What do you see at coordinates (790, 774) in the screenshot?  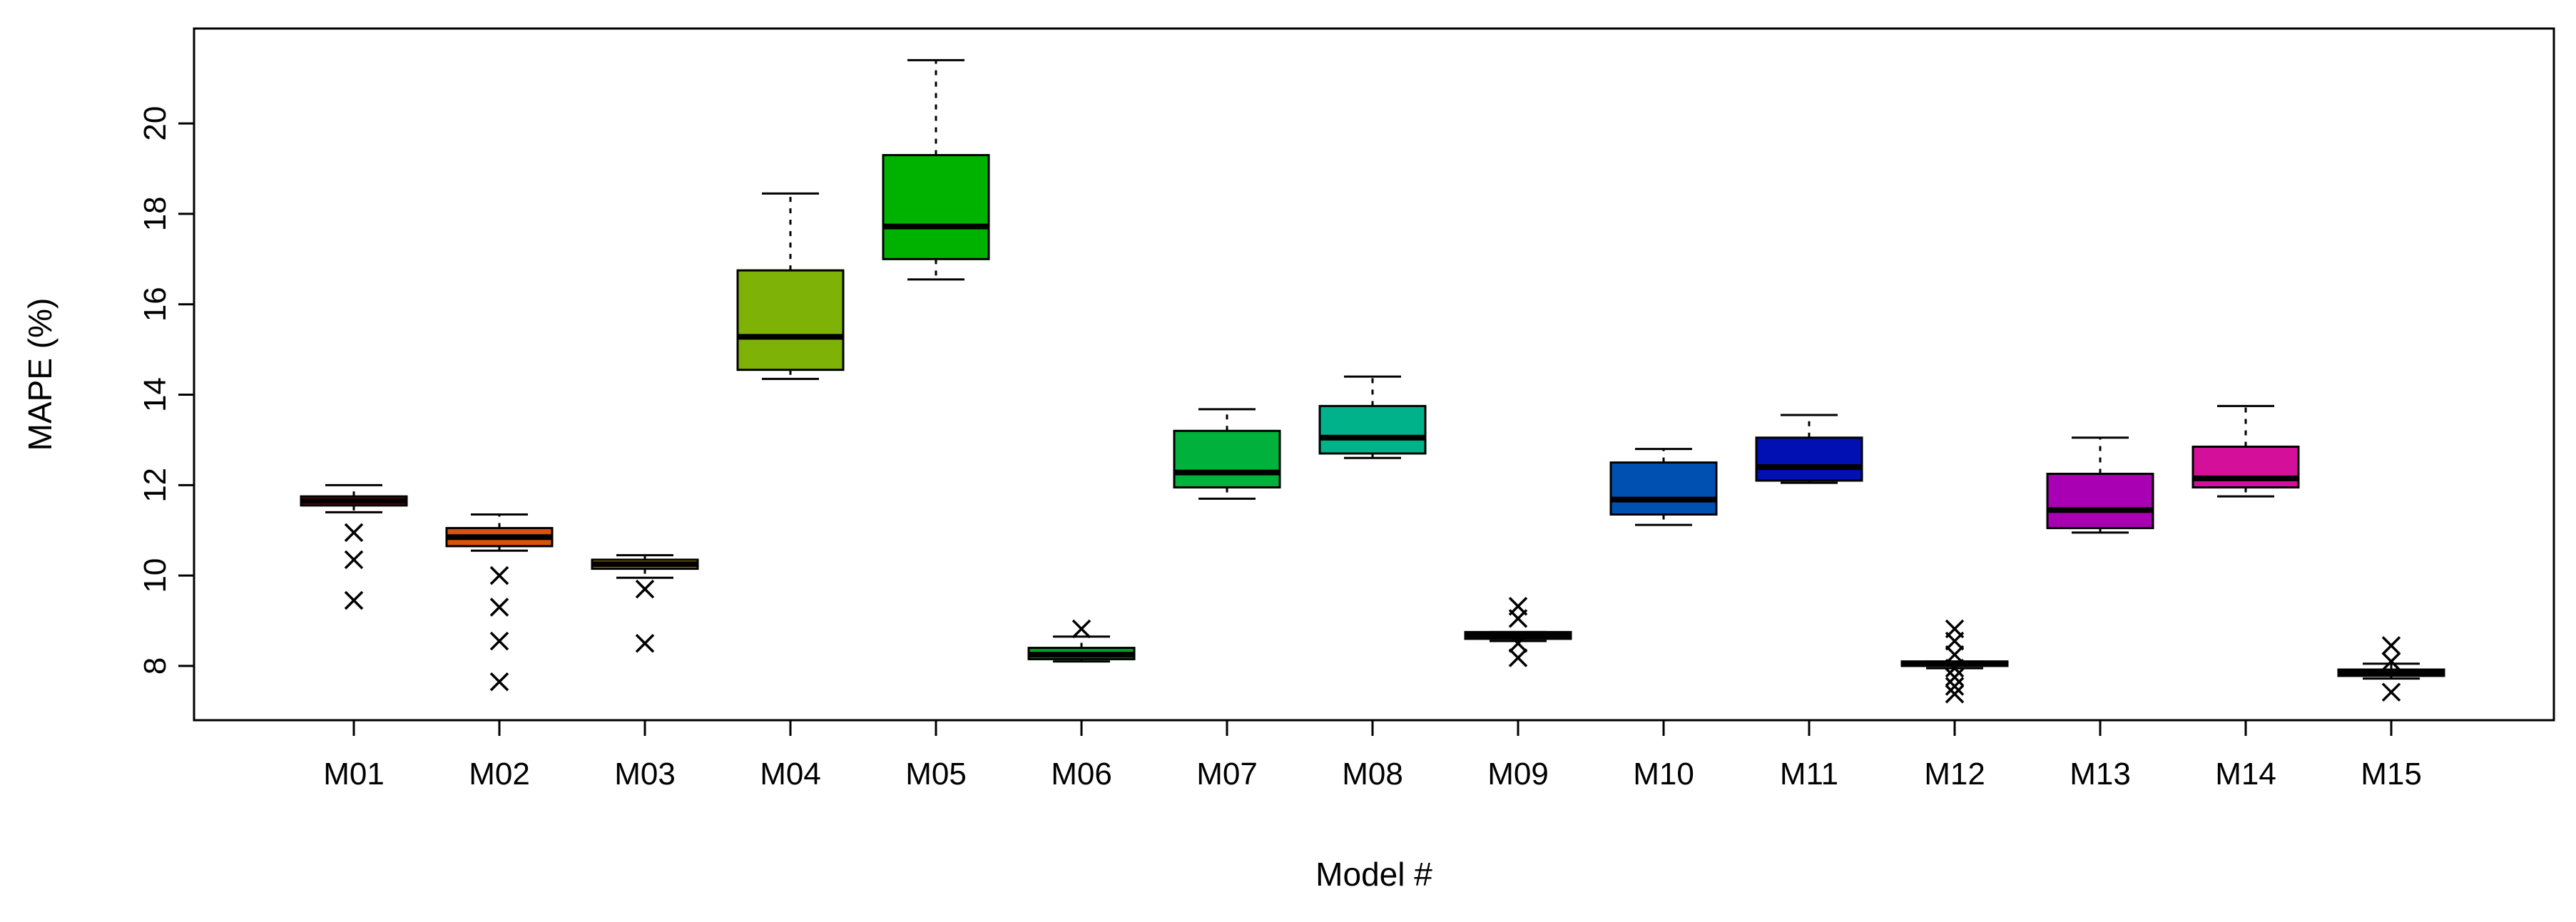 I see `x-tick-label-M04: M04` at bounding box center [790, 774].